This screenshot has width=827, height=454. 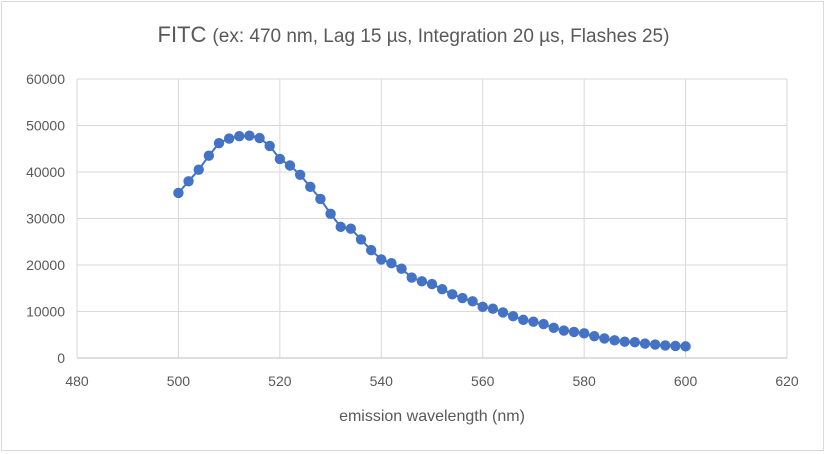 I want to click on y-tick-label: 60000, so click(x=45, y=79).